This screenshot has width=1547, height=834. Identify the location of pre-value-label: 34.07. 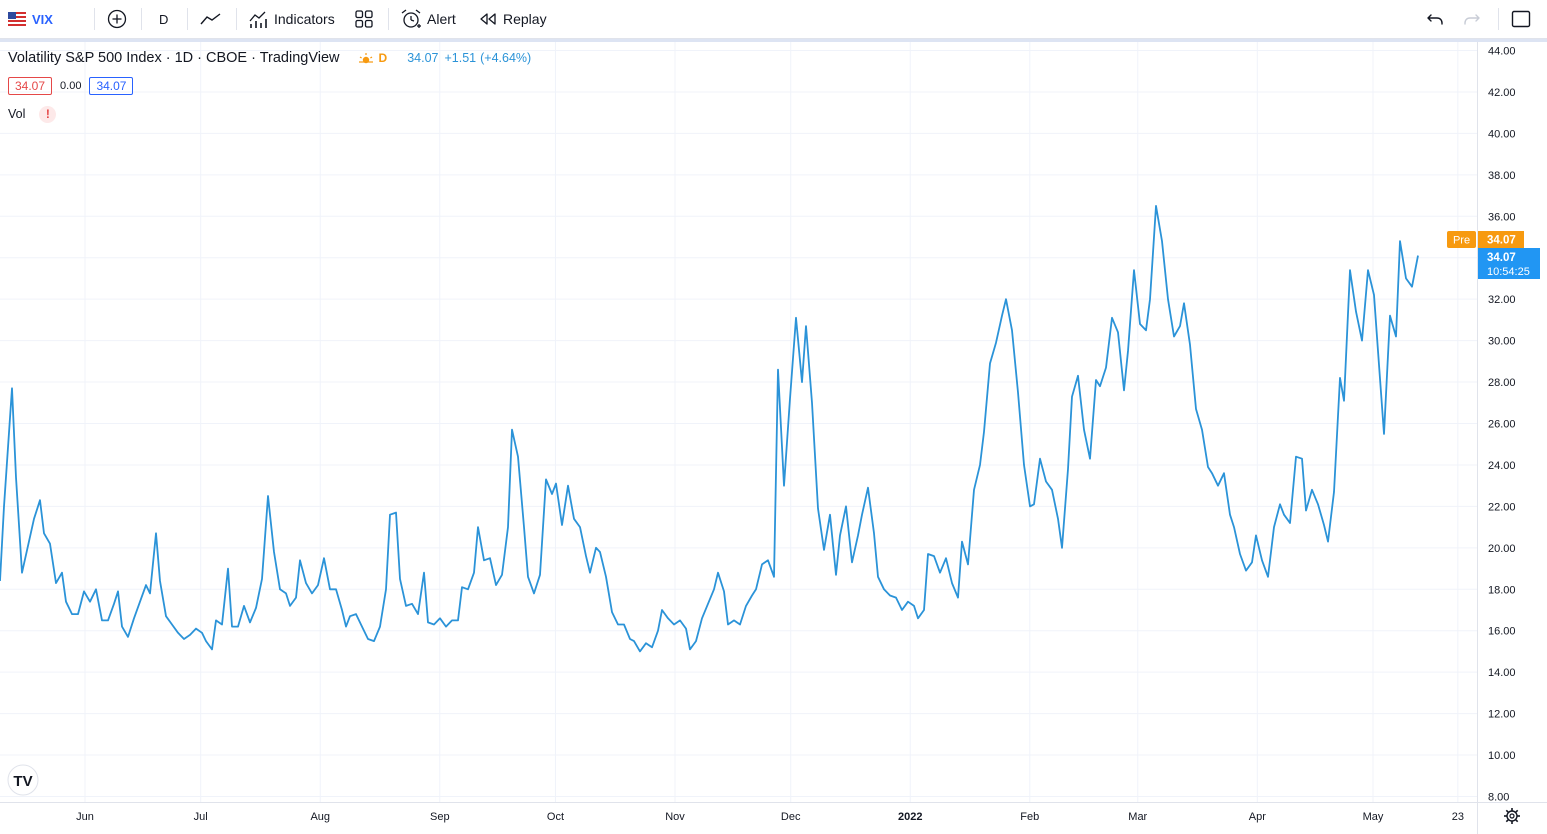
(1501, 241).